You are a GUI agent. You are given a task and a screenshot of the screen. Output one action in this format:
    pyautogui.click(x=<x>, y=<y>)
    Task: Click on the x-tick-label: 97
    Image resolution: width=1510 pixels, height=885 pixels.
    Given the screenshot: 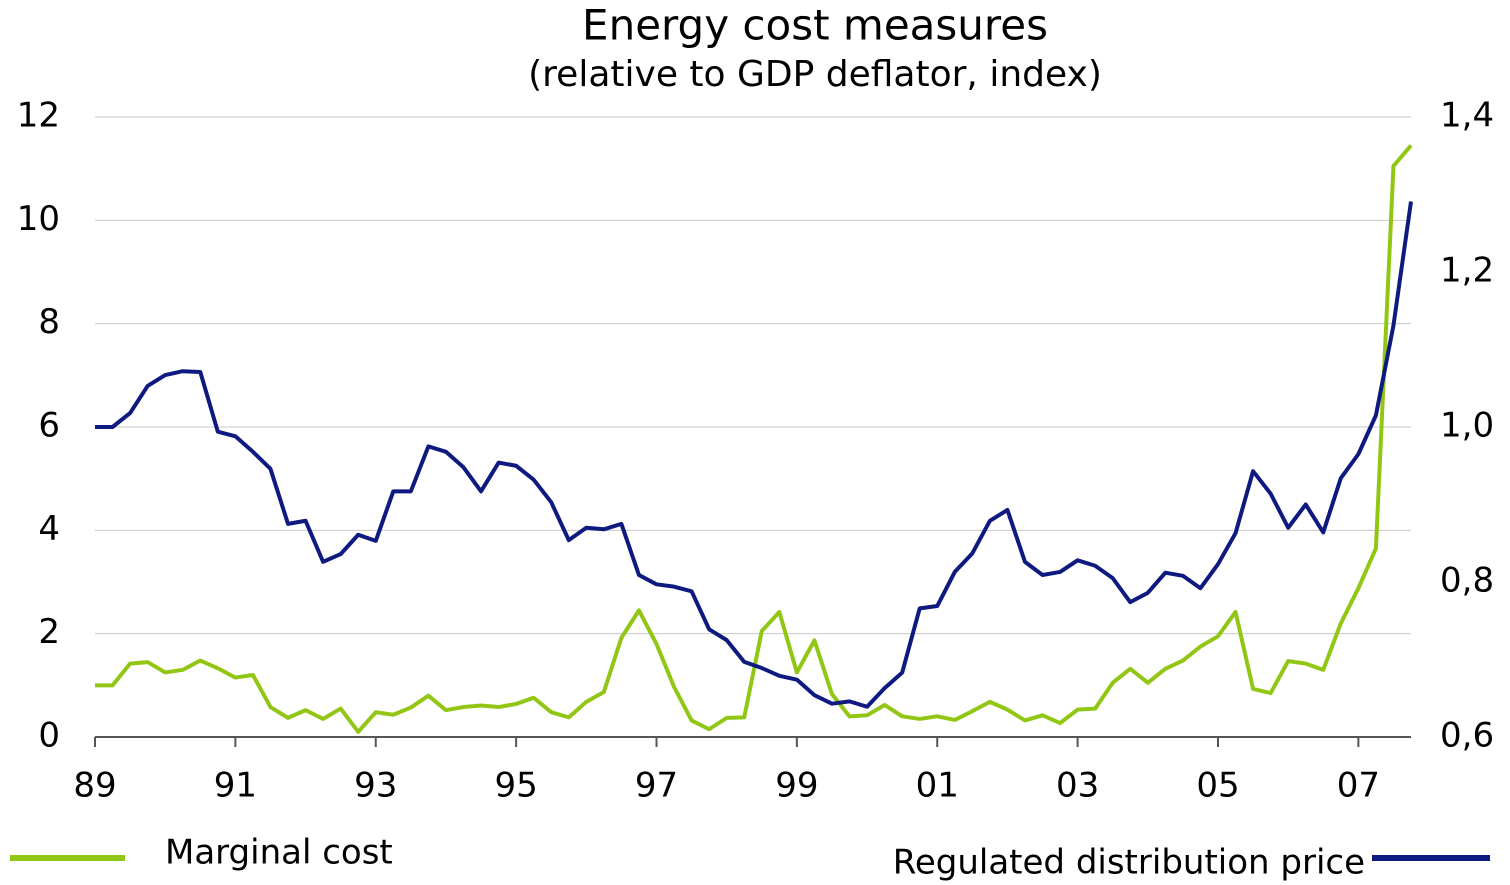 What is the action you would take?
    pyautogui.click(x=656, y=786)
    